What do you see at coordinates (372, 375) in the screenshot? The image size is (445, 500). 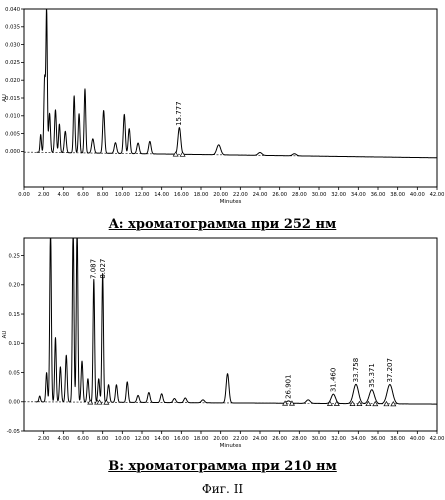 I see `peak-retention-label: 35.371` at bounding box center [372, 375].